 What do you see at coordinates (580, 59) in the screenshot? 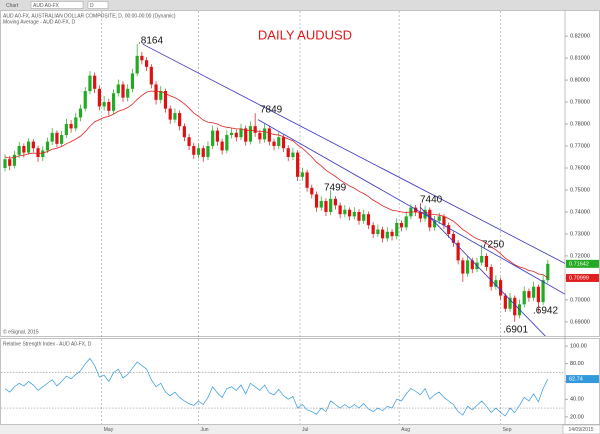
I see `y-tick-label: 0.81000` at bounding box center [580, 59].